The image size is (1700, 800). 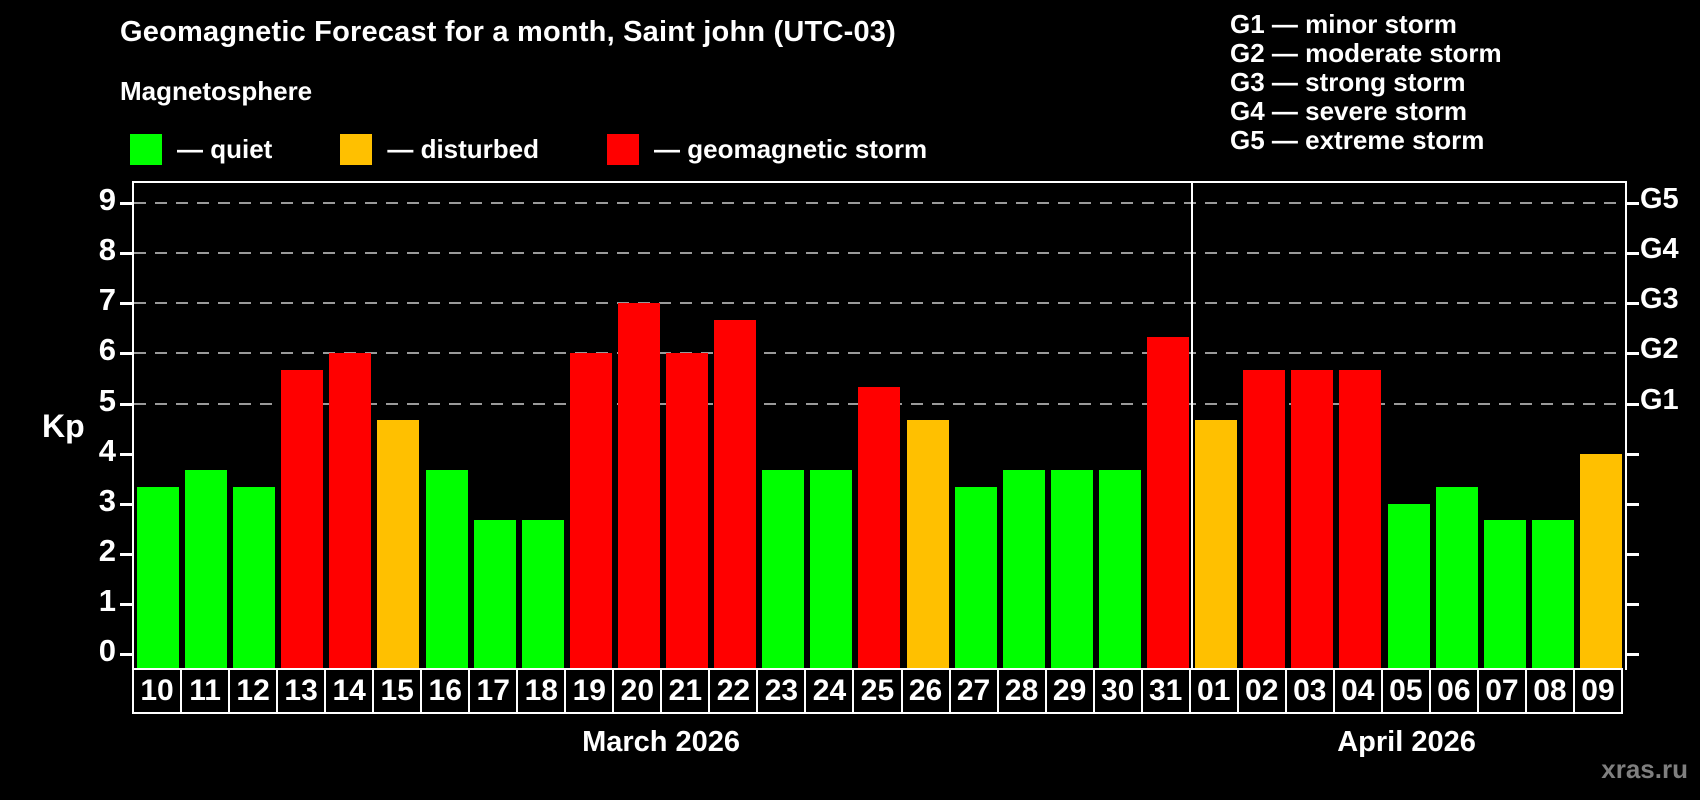 I want to click on legend-item-label: — quiet, so click(x=225, y=149).